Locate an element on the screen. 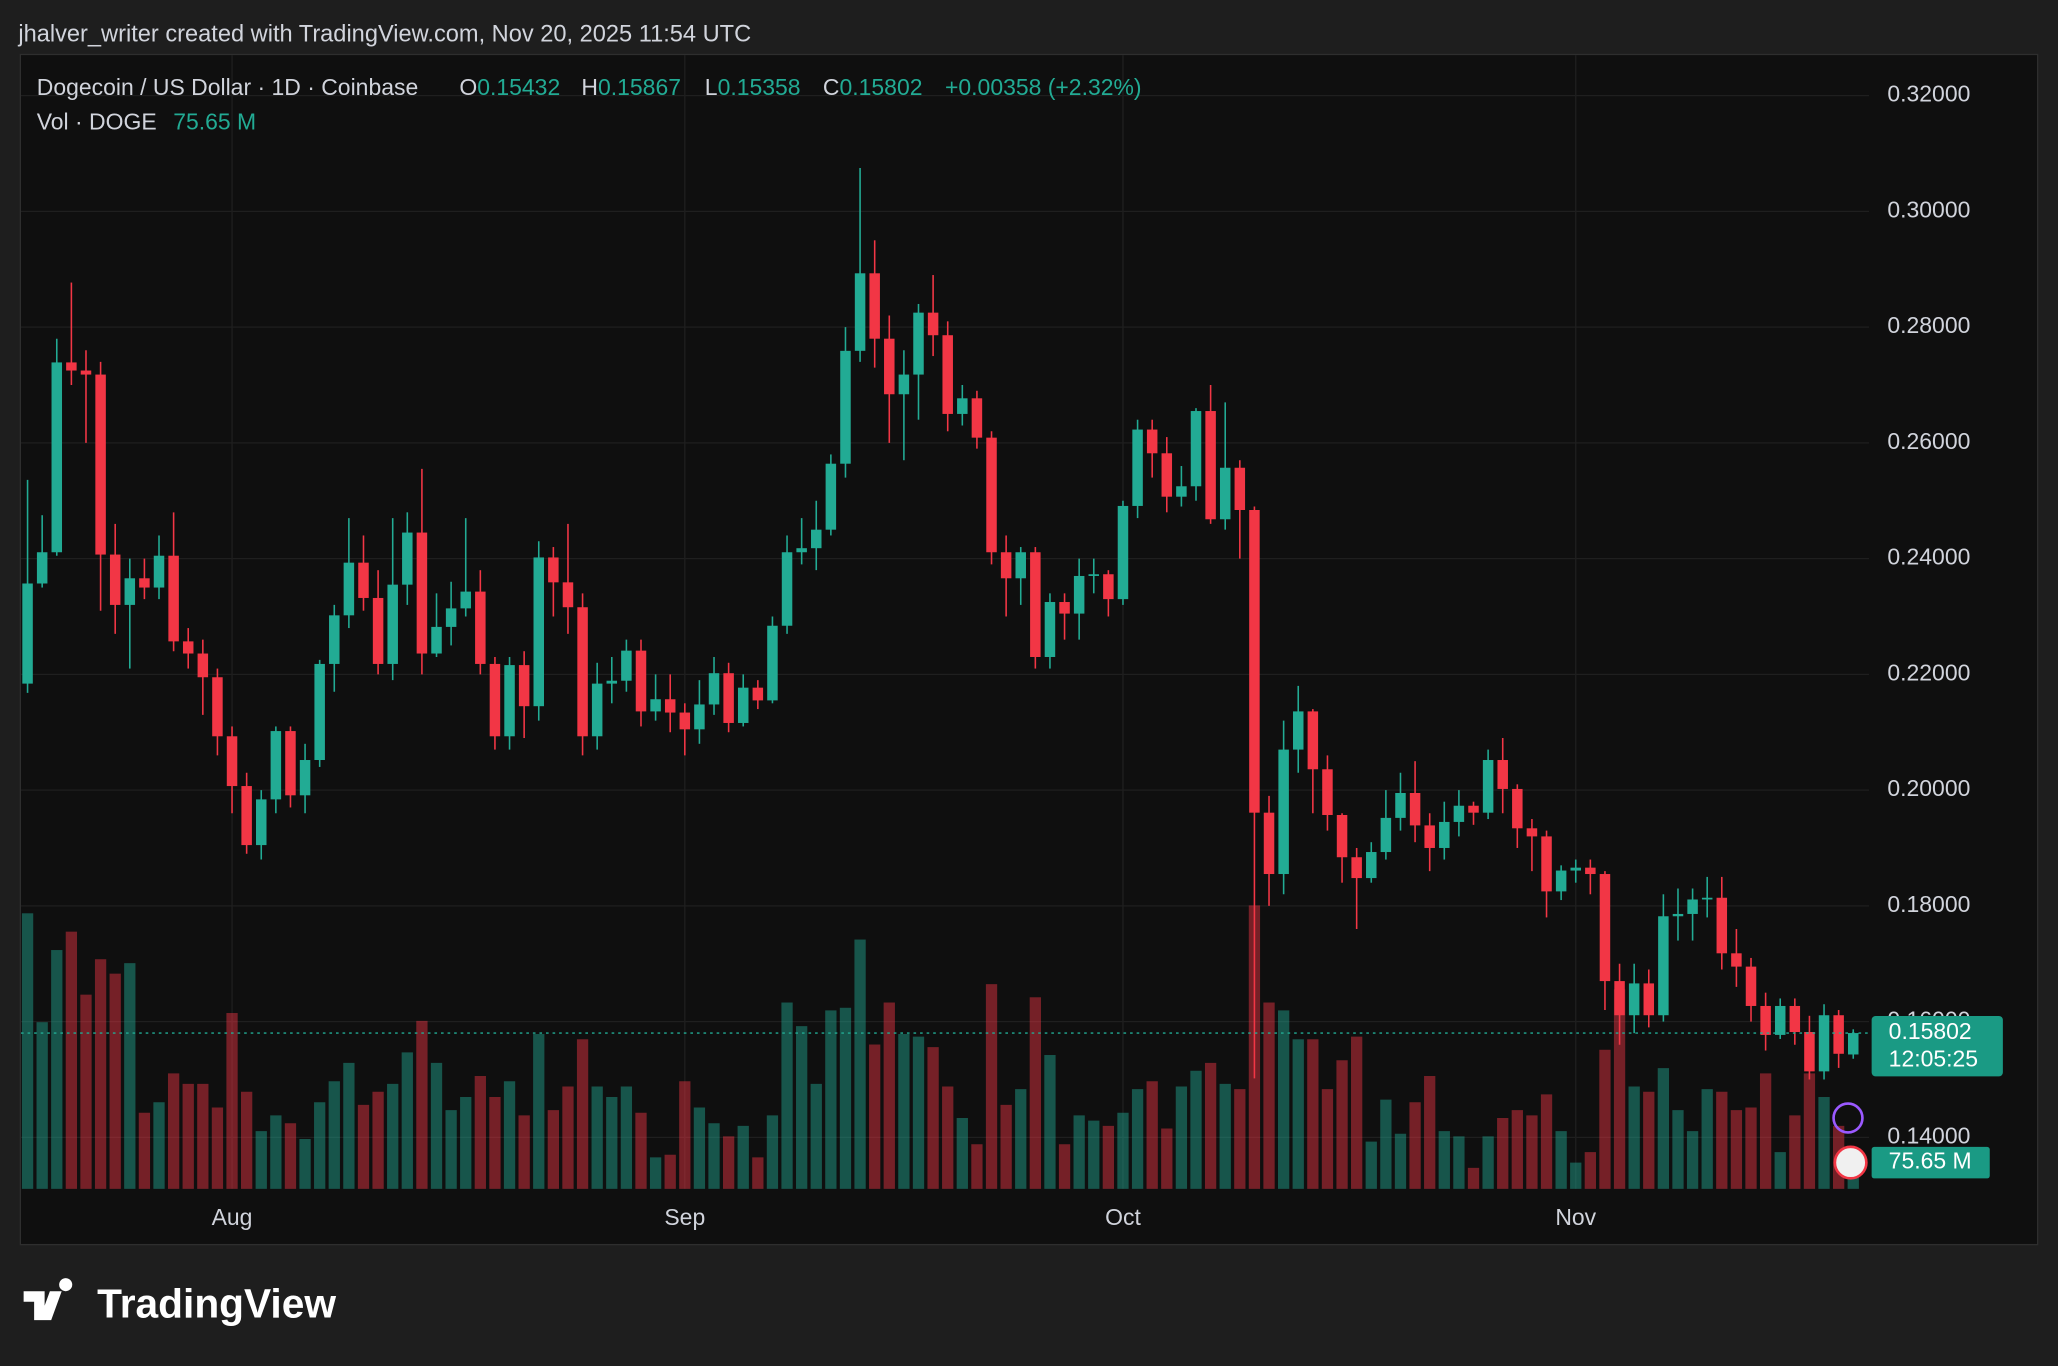  volume-legend: Vol · DOGE 75.65 M is located at coordinates (146, 121).